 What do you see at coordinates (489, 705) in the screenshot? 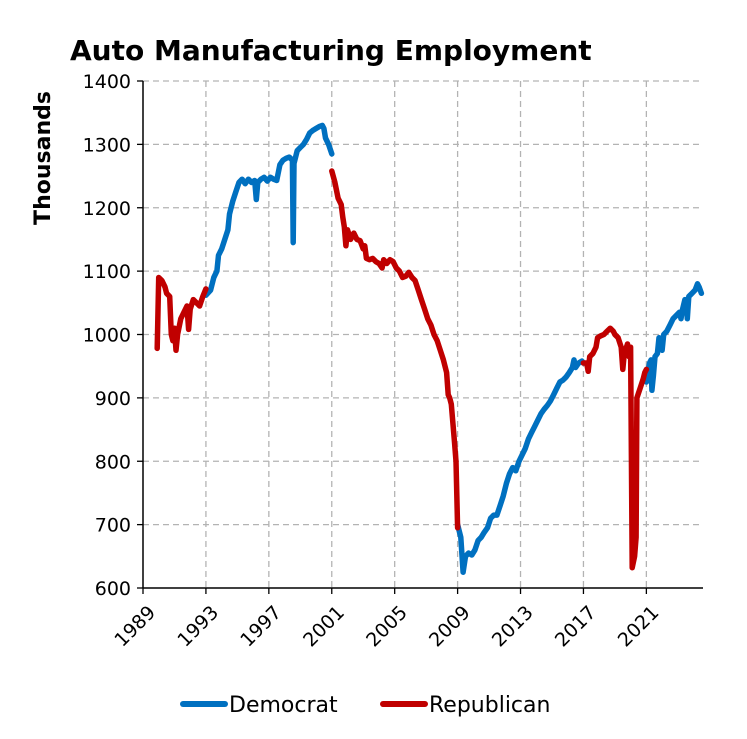
I see `legend-label-republican: Republican` at bounding box center [489, 705].